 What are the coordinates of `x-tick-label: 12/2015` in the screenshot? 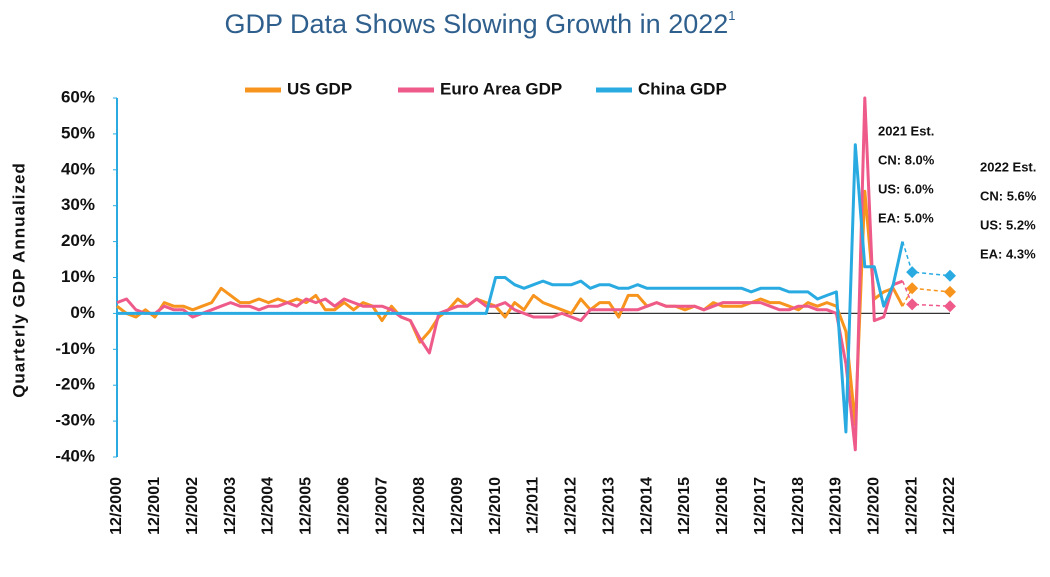 It's located at (684, 506).